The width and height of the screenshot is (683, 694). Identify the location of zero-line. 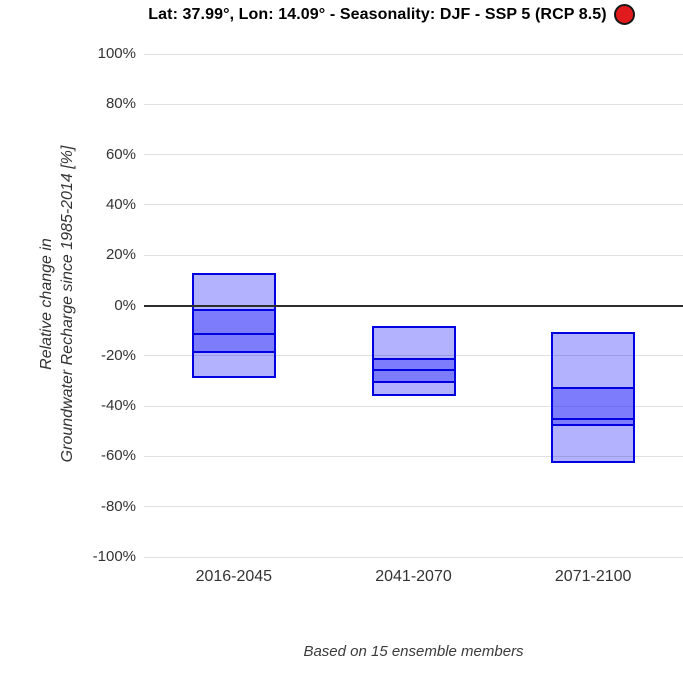
(413, 305).